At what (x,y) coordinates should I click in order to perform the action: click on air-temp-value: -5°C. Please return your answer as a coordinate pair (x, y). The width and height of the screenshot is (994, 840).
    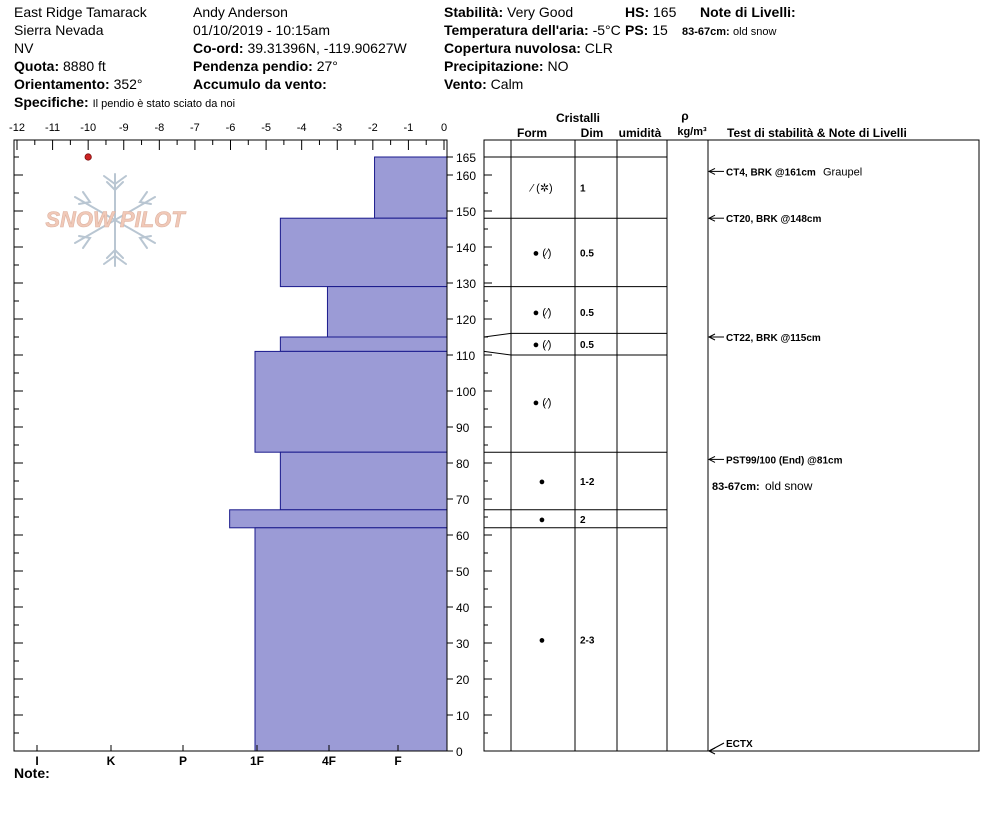
    Looking at the image, I should click on (606, 30).